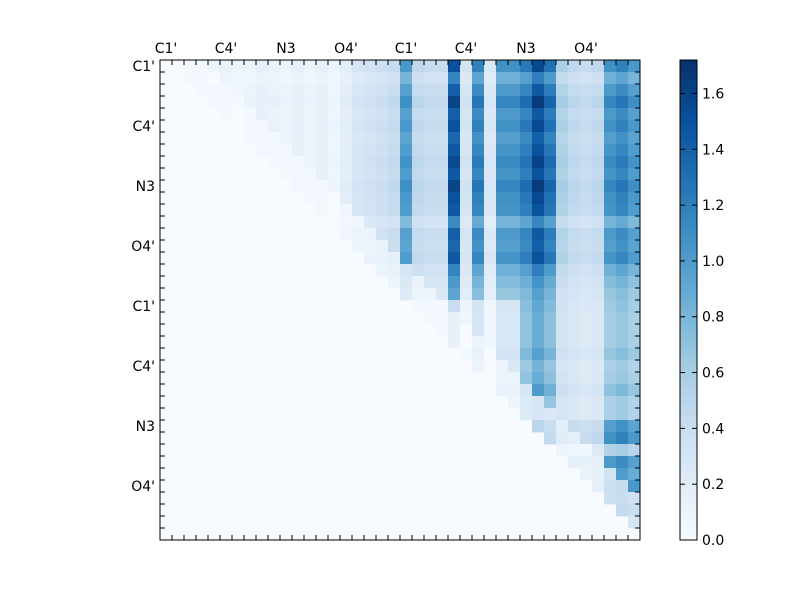 This screenshot has height=604, width=800. I want to click on x-tick-label: C4', so click(226, 49).